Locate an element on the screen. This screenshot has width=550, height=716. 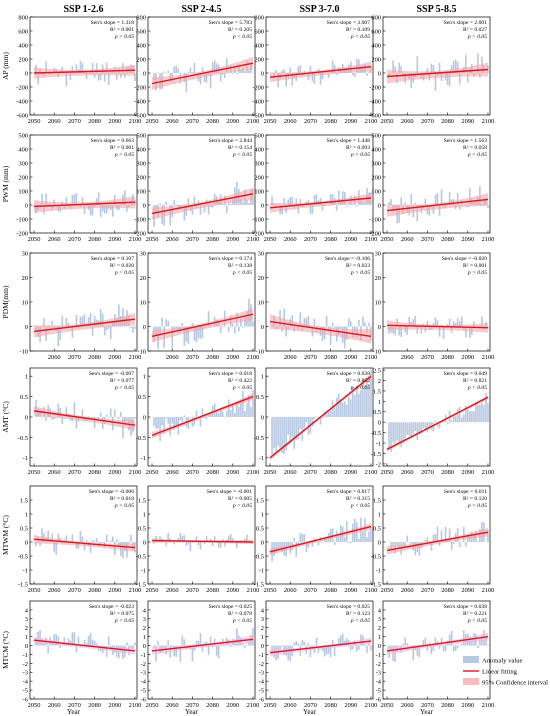
y-tick-label: 400 is located at coordinates (259, 149).